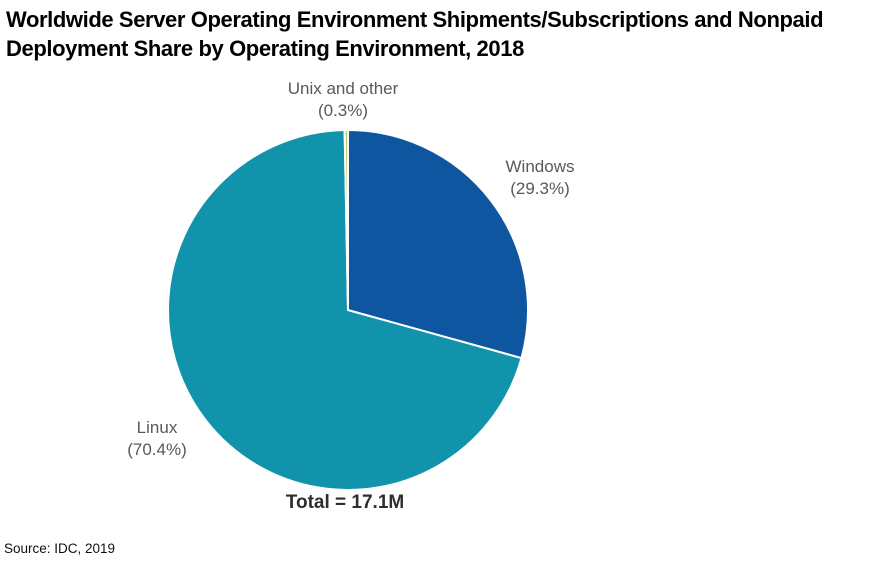 The width and height of the screenshot is (882, 582). I want to click on slice-label-windows-pct: (29.3%), so click(540, 188).